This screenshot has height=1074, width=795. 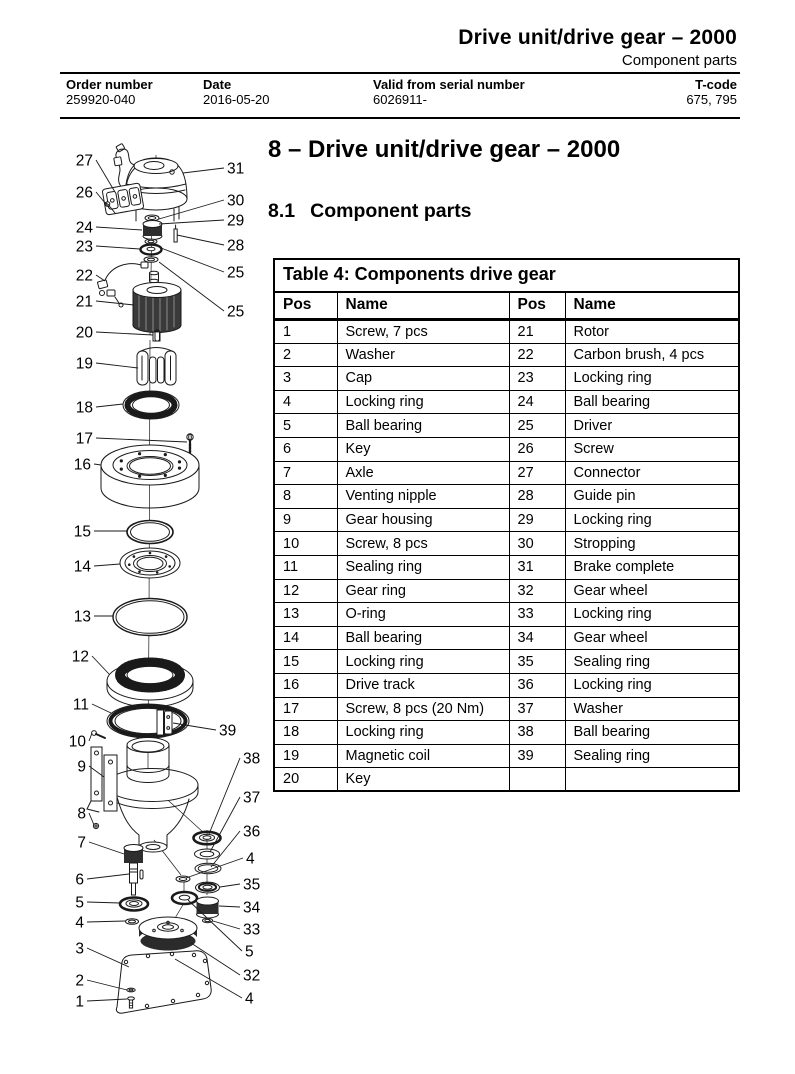 I want to click on table-row: 20 Key, so click(x=507, y=779).